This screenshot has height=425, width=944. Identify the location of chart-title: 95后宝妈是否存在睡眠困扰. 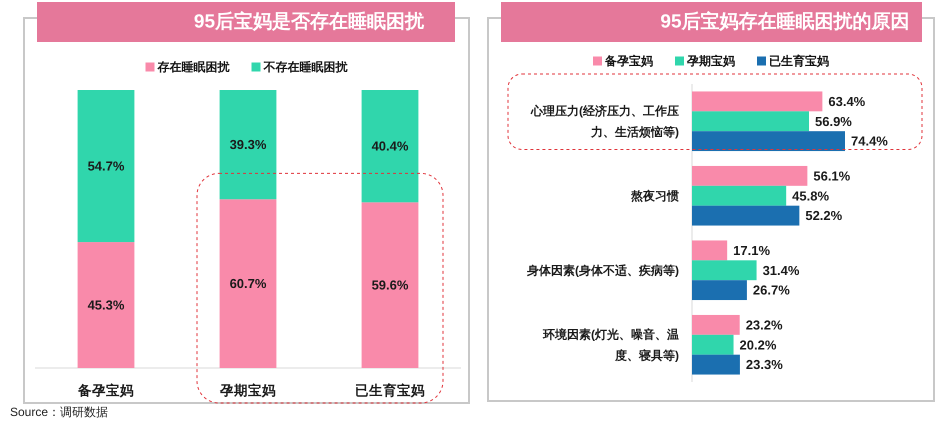
(310, 21).